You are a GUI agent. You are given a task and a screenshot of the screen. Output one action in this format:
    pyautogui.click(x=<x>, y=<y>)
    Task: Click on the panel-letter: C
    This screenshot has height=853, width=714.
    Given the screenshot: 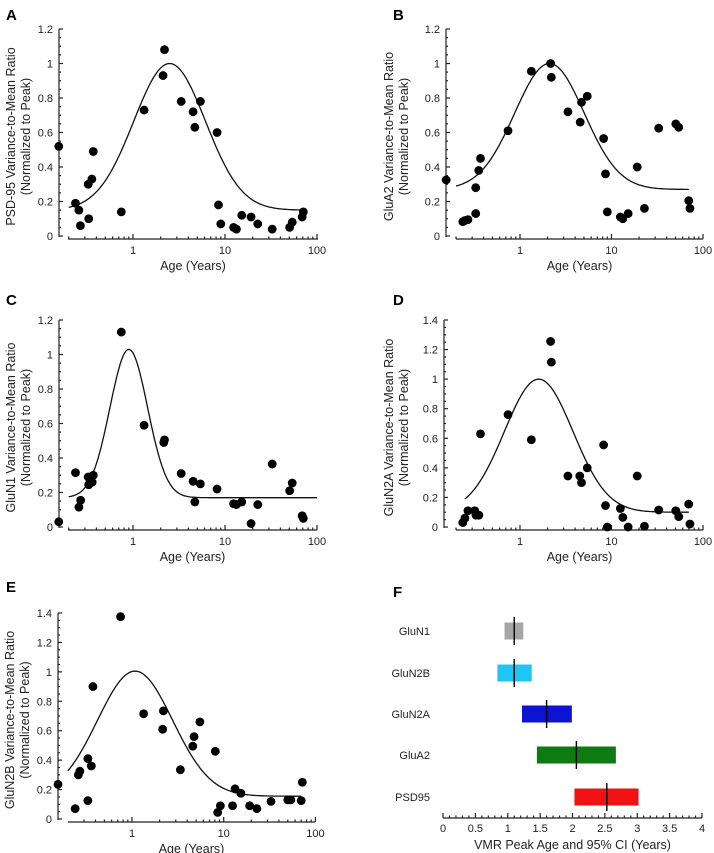 What is the action you would take?
    pyautogui.click(x=11, y=300)
    